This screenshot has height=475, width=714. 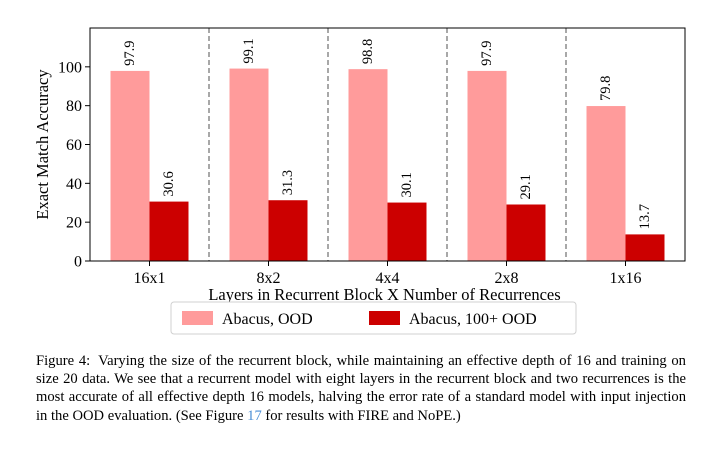 What do you see at coordinates (130, 166) in the screenshot?
I see `bar-ood-16x1` at bounding box center [130, 166].